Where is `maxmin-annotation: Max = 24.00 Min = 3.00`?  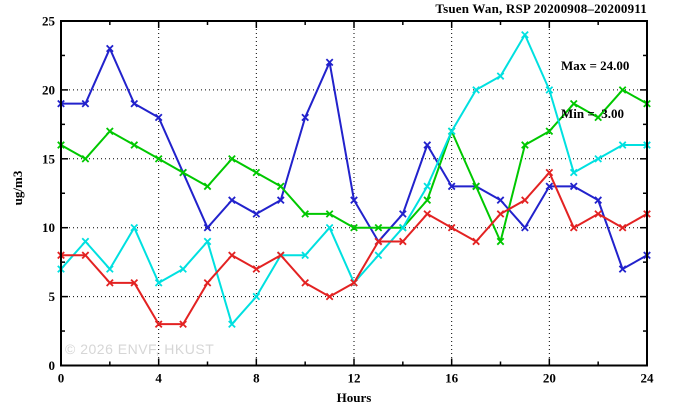 maxmin-annotation: Max = 24.00 Min = 3.00 is located at coordinates (595, 90).